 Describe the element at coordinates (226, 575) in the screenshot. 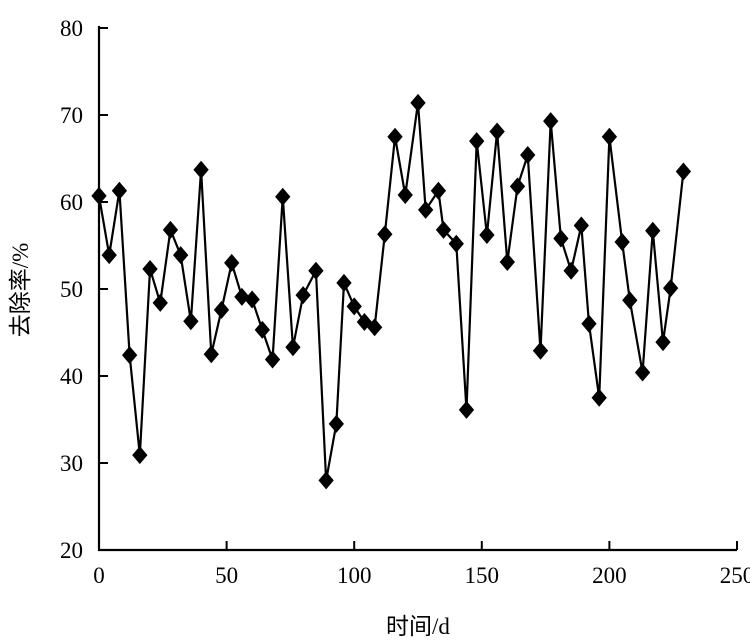

I see `x-tick-label: 50` at that location.